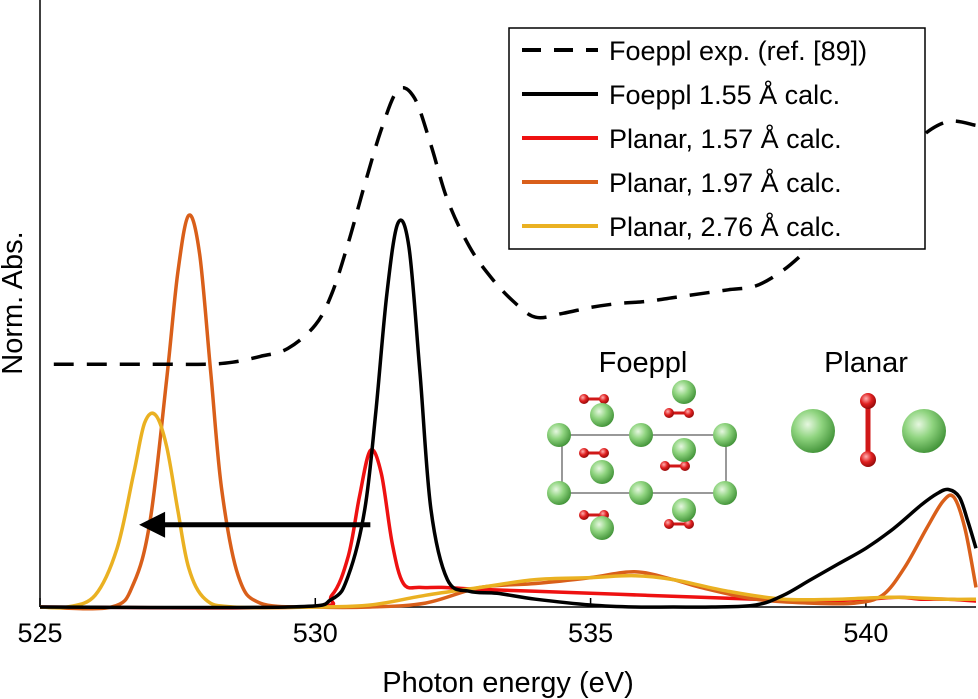 This screenshot has height=699, width=978. What do you see at coordinates (725, 226) in the screenshot?
I see `legend-label-4: Planar, 2.76 Å calc.` at bounding box center [725, 226].